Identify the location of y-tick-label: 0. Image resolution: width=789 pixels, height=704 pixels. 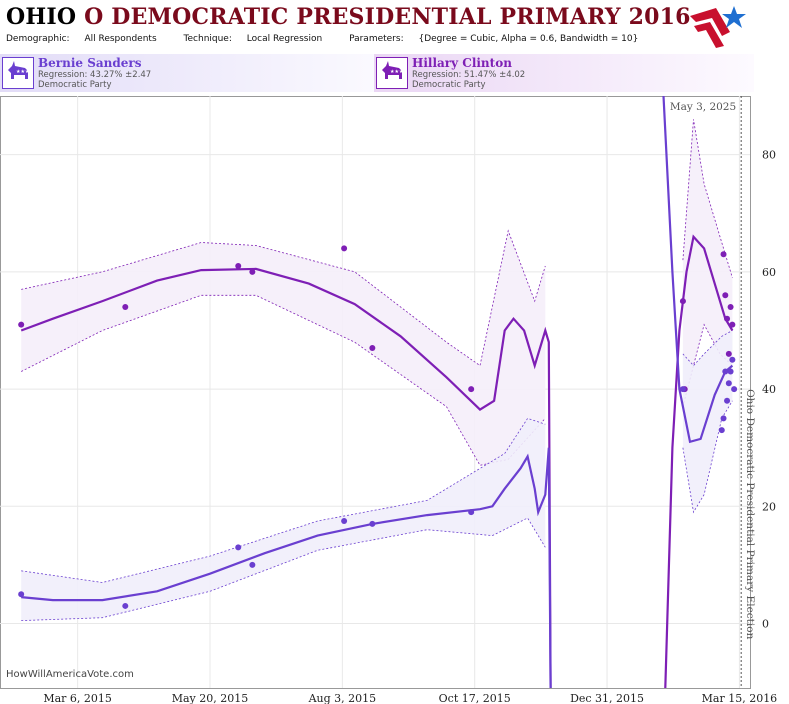
(765, 624).